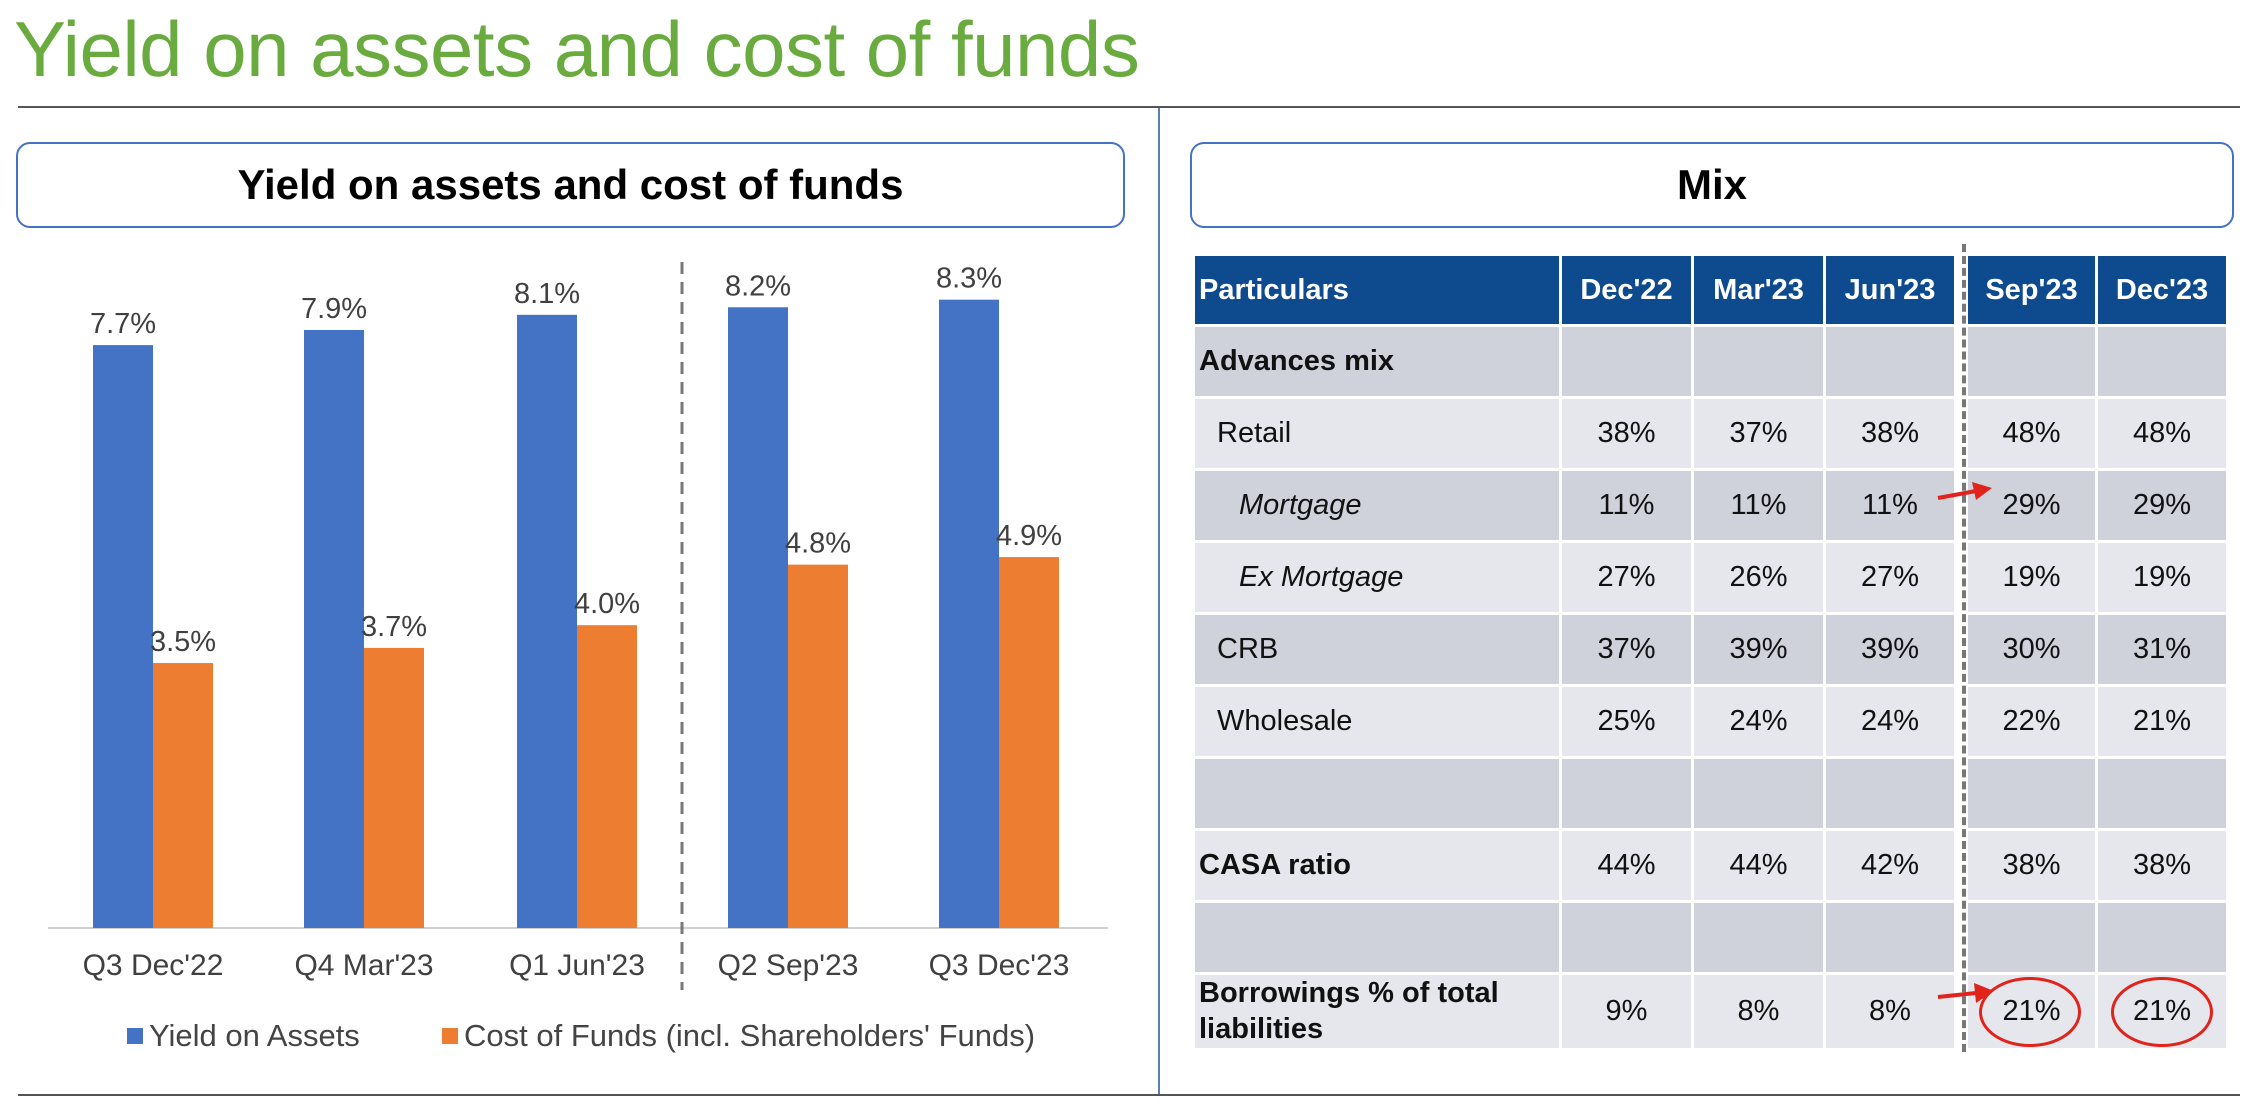 The width and height of the screenshot is (2248, 1104). I want to click on legend-swatch-cost, so click(450, 1036).